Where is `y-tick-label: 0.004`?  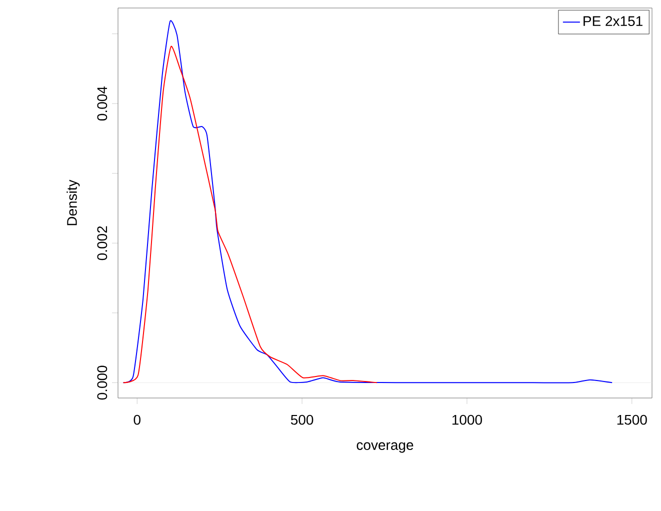
y-tick-label: 0.004 is located at coordinates (102, 103).